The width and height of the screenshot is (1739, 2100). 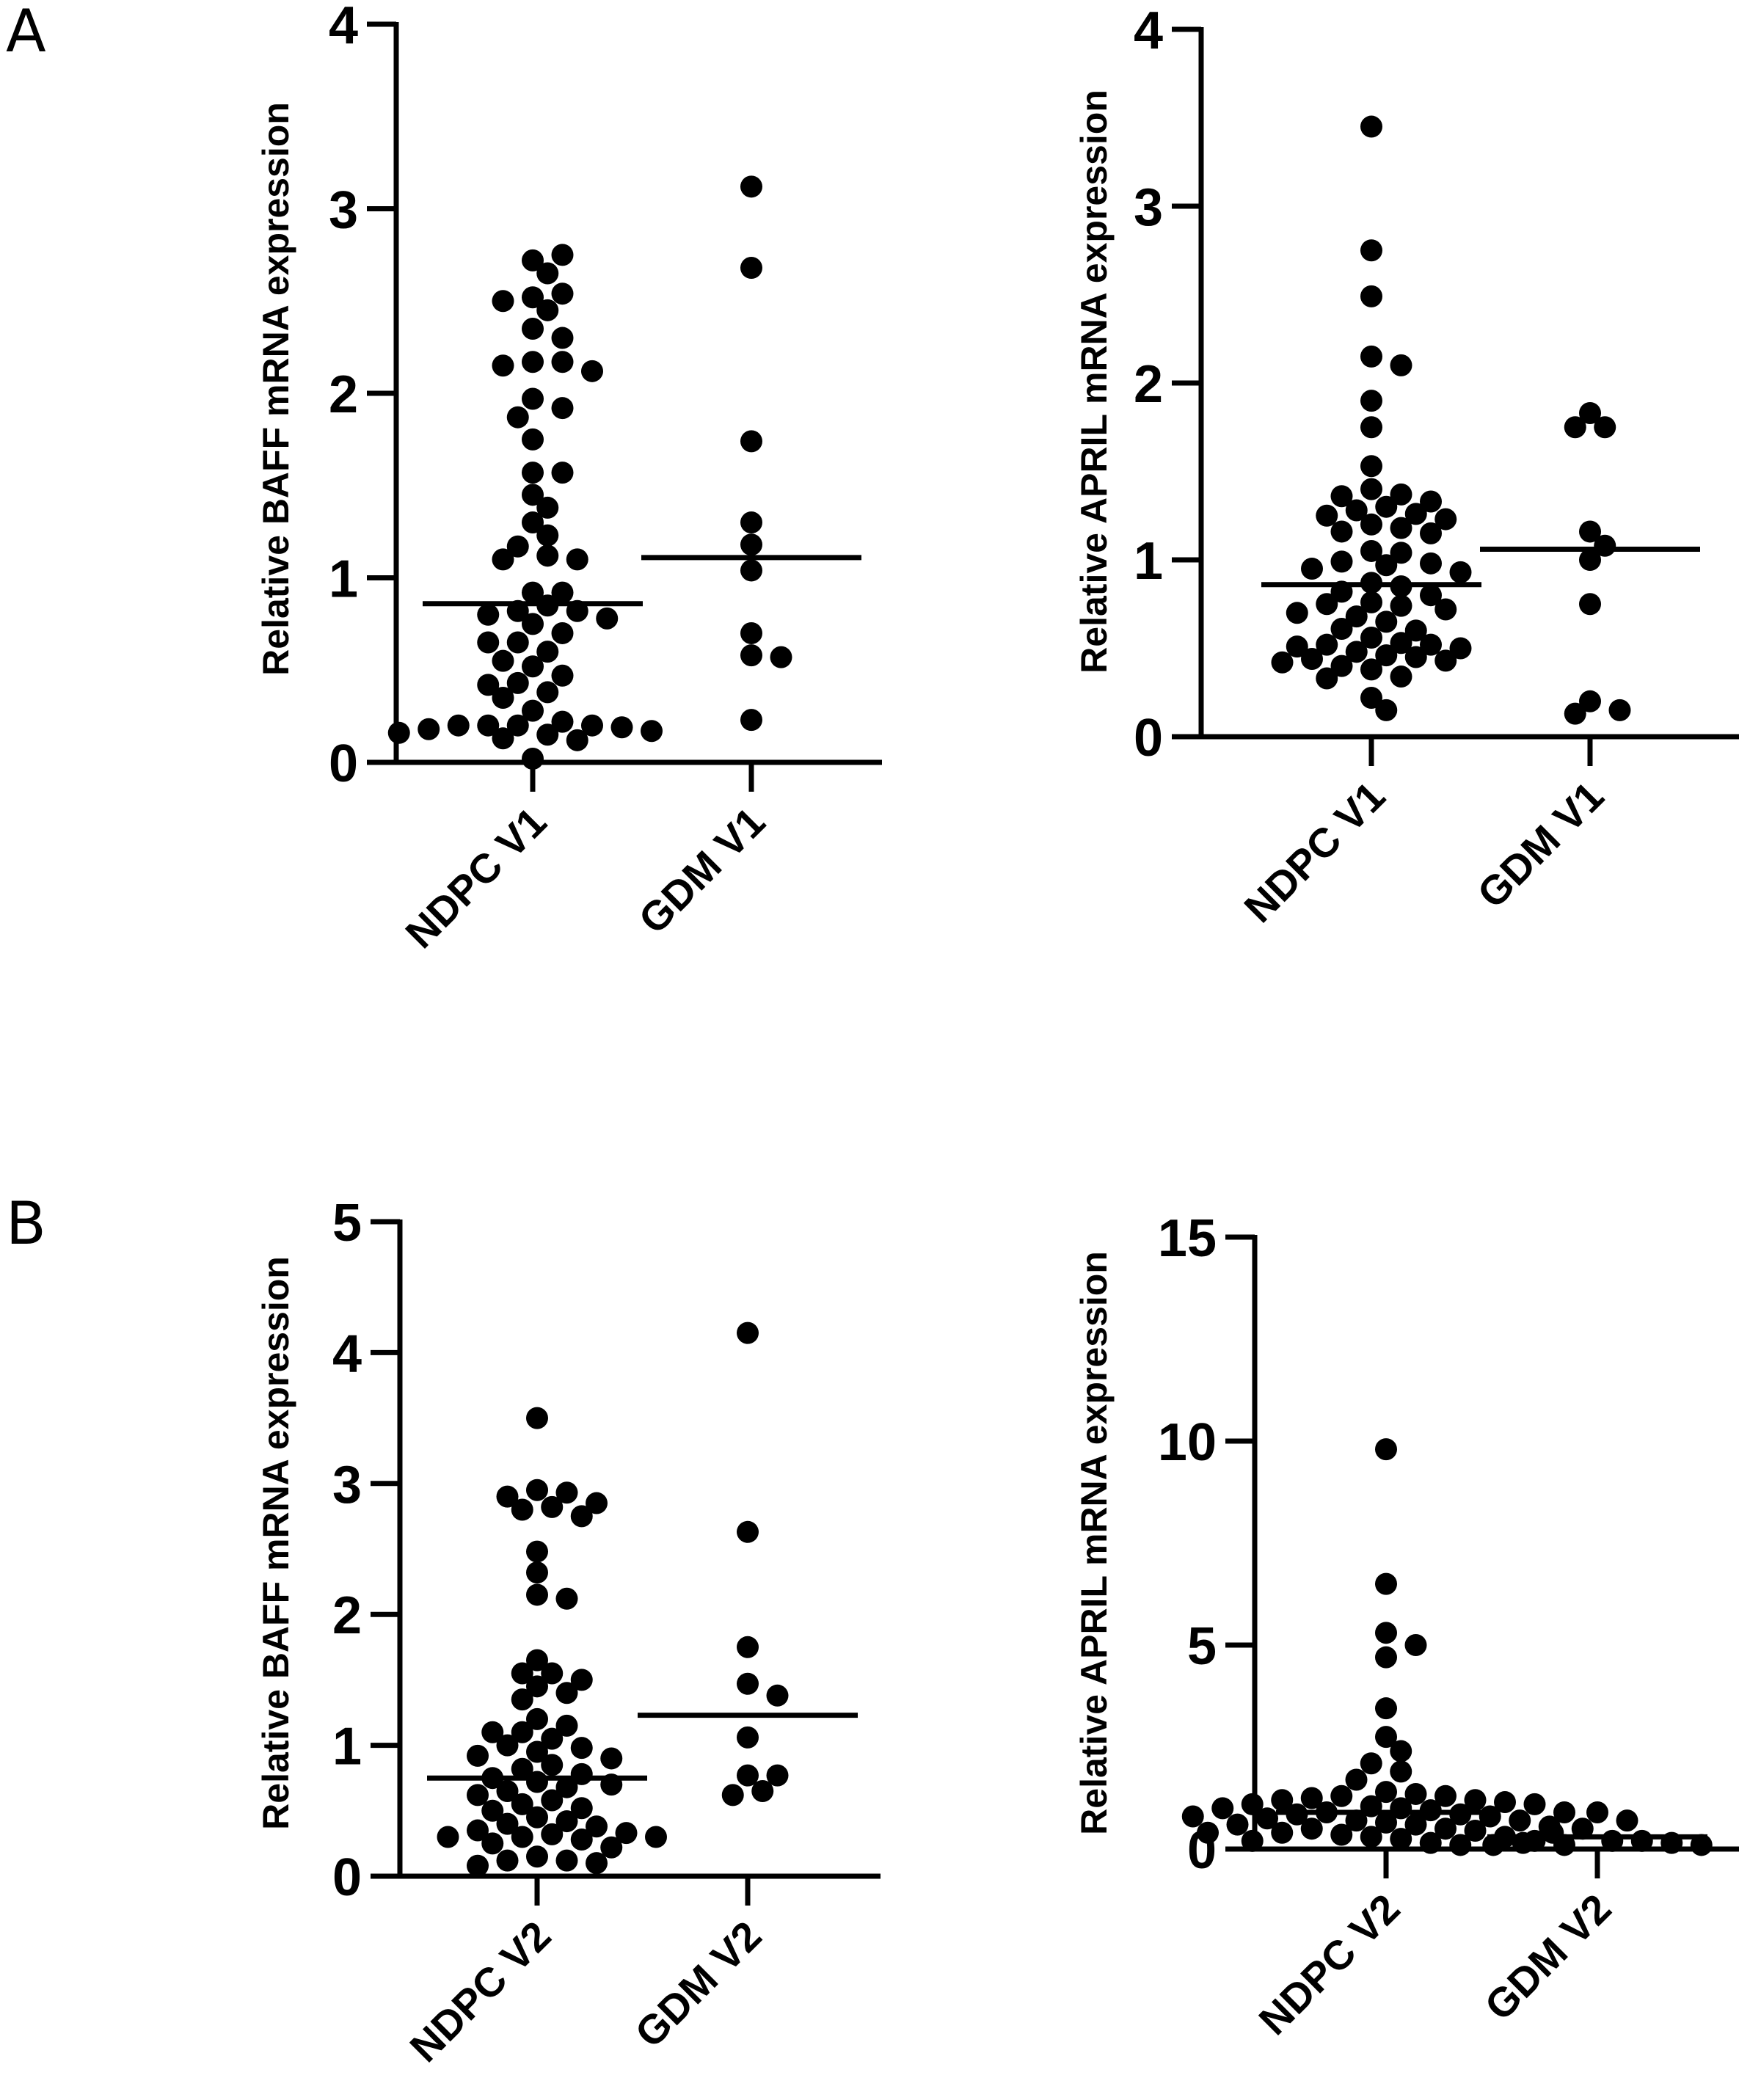 I want to click on y-tick-label: 3, so click(x=1148, y=207).